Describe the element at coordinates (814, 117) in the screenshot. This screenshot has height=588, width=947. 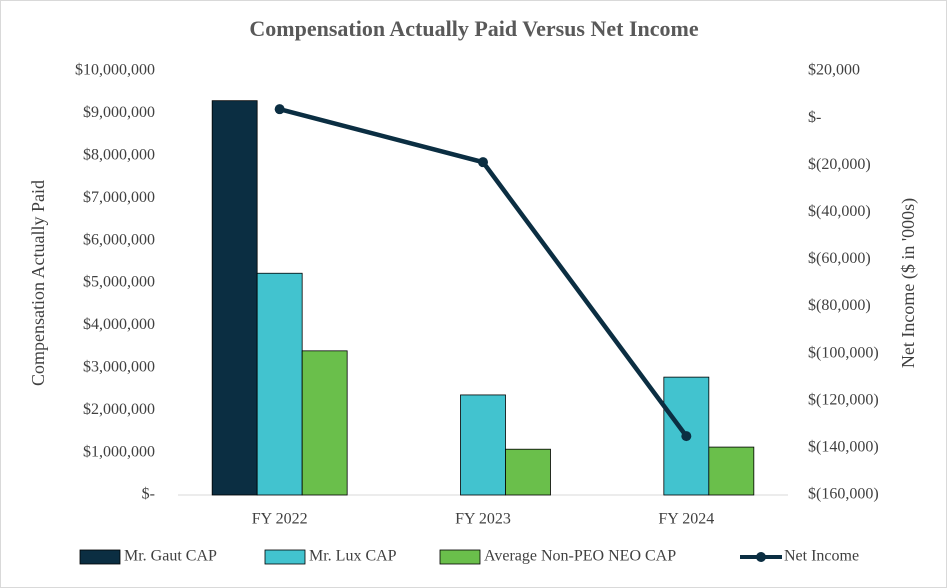
I see `y2-tick-label: $-` at that location.